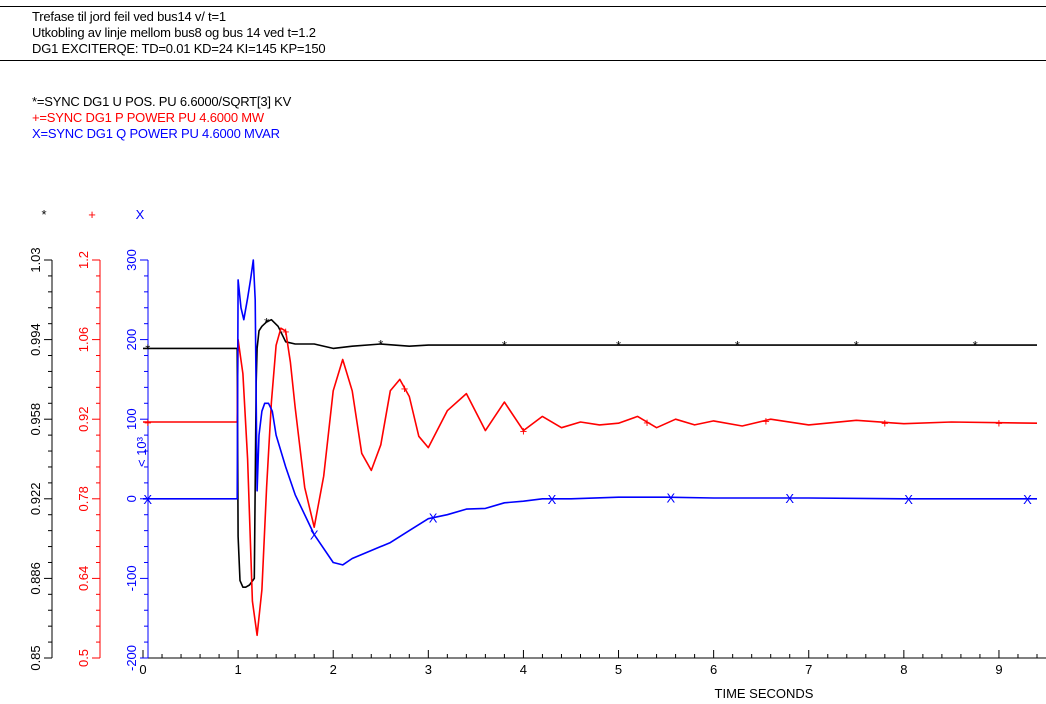 This screenshot has height=704, width=1046. Describe the element at coordinates (83, 419) in the screenshot. I see `y-tick-label: 0.92` at that location.